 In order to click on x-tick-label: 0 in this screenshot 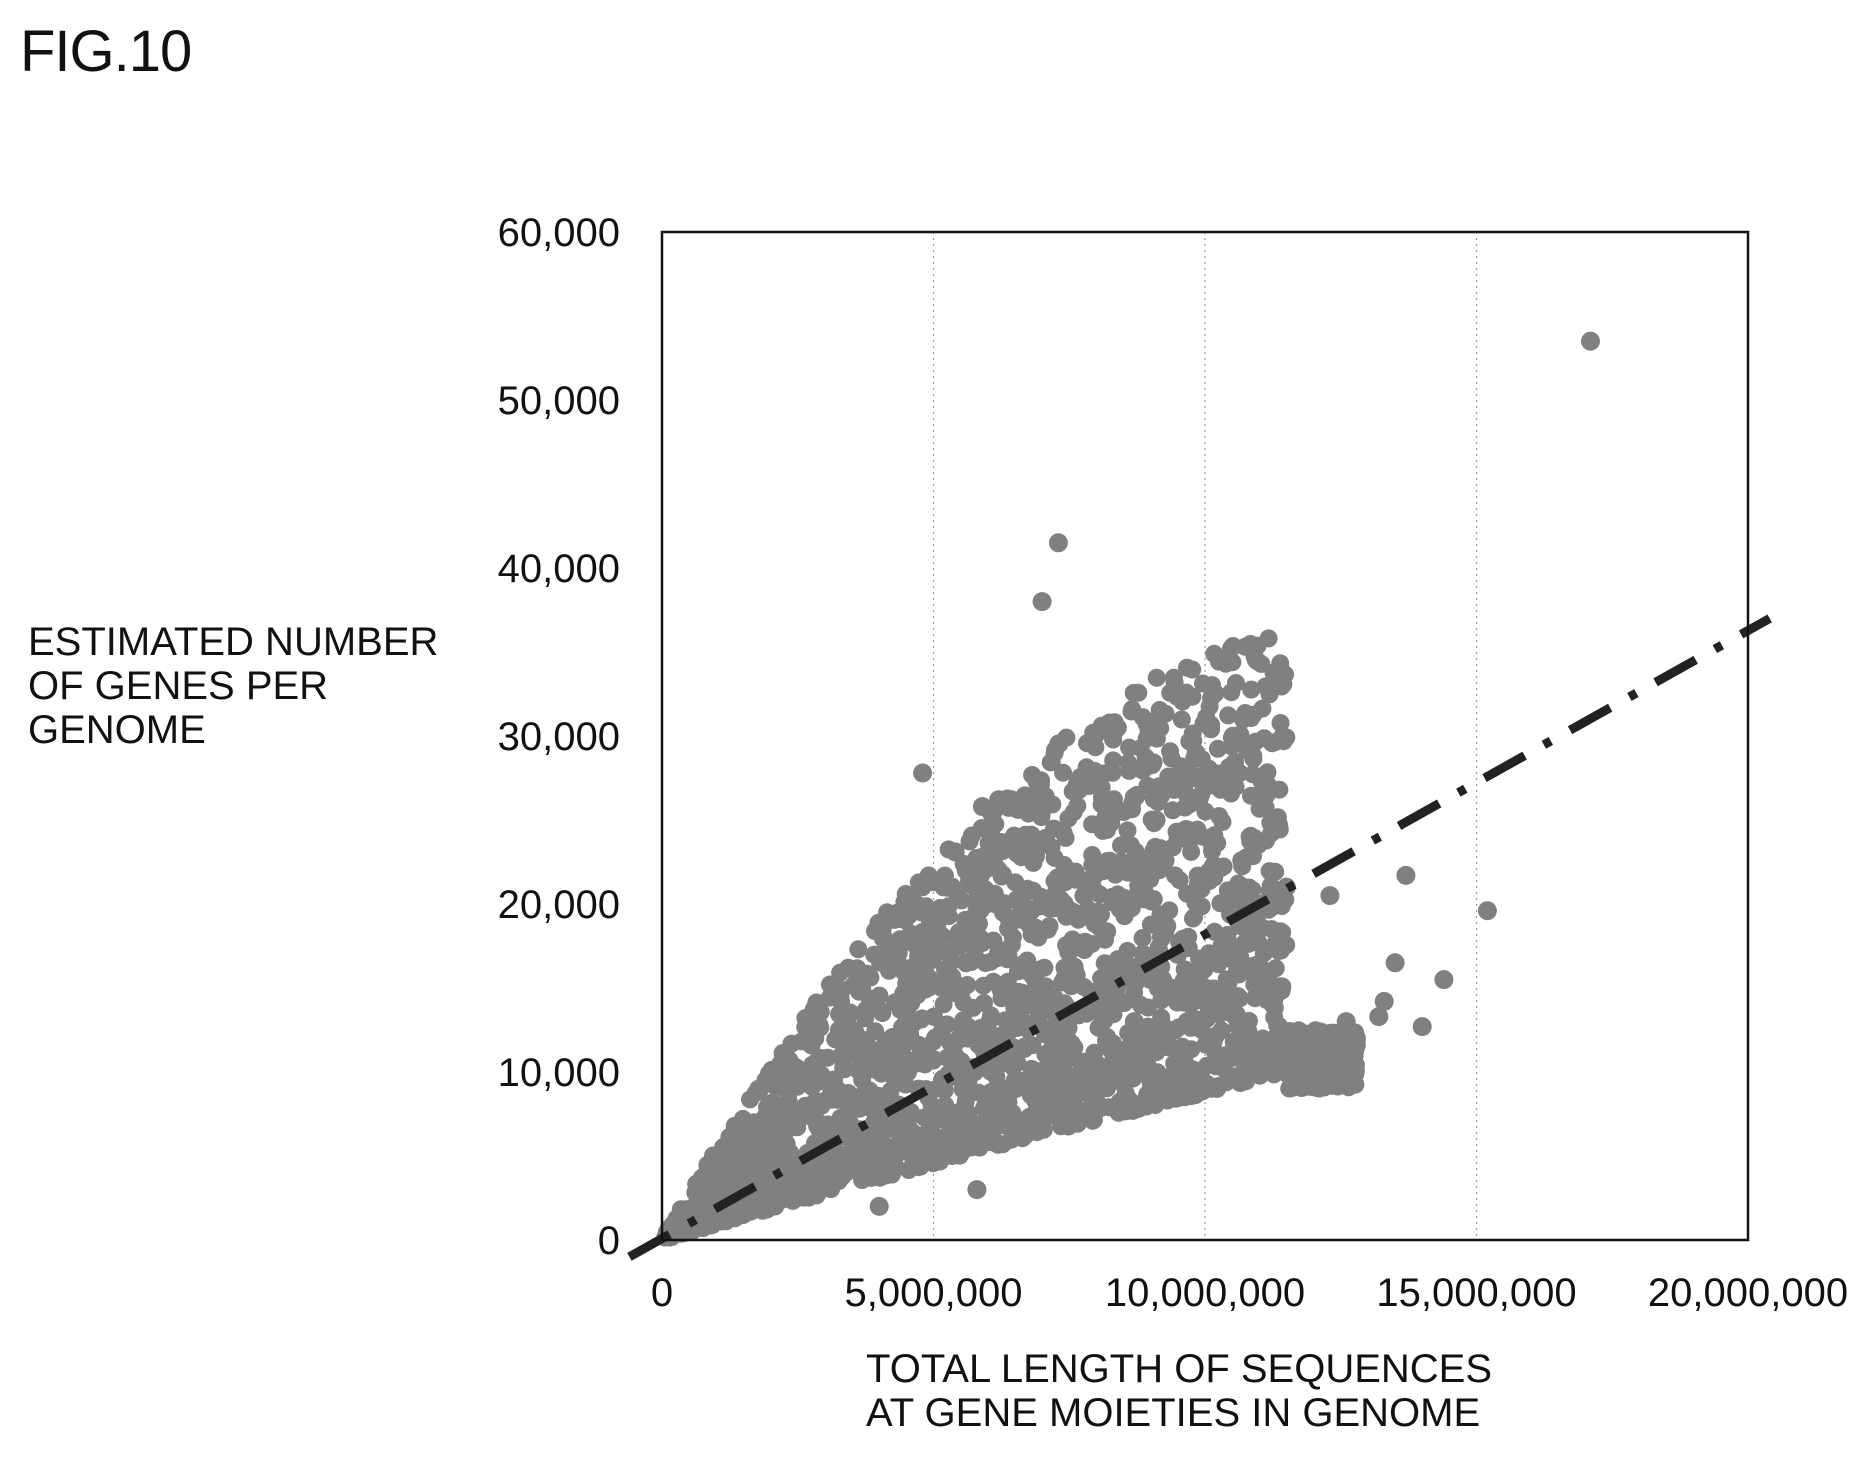, I will do `click(662, 1293)`.